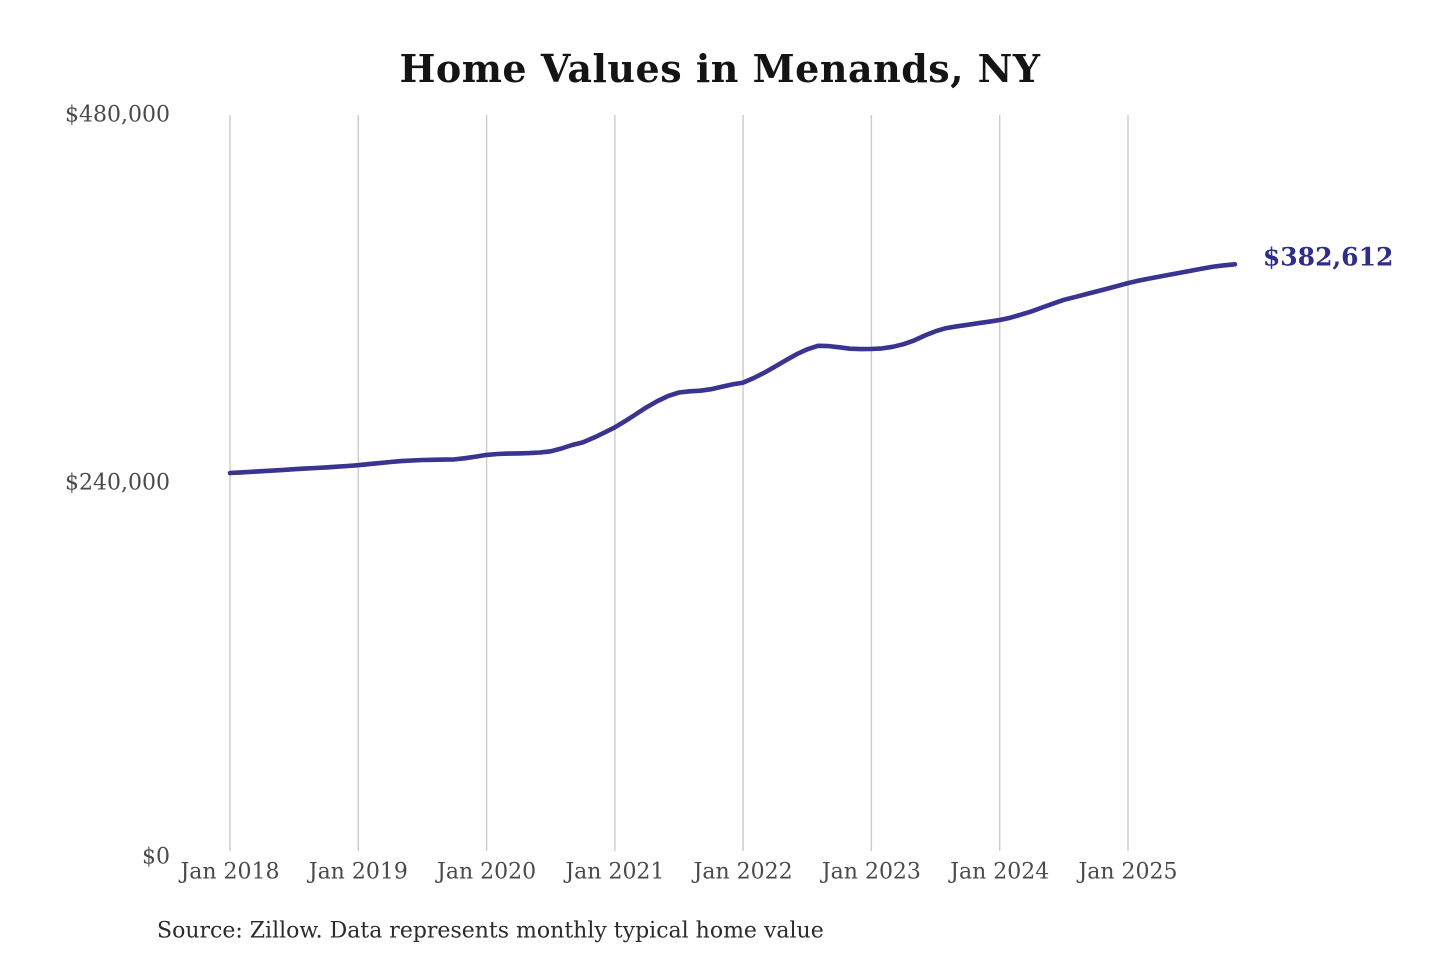 This screenshot has height=960, width=1440. What do you see at coordinates (117, 115) in the screenshot?
I see `y-axis-tick-480000: $480,000` at bounding box center [117, 115].